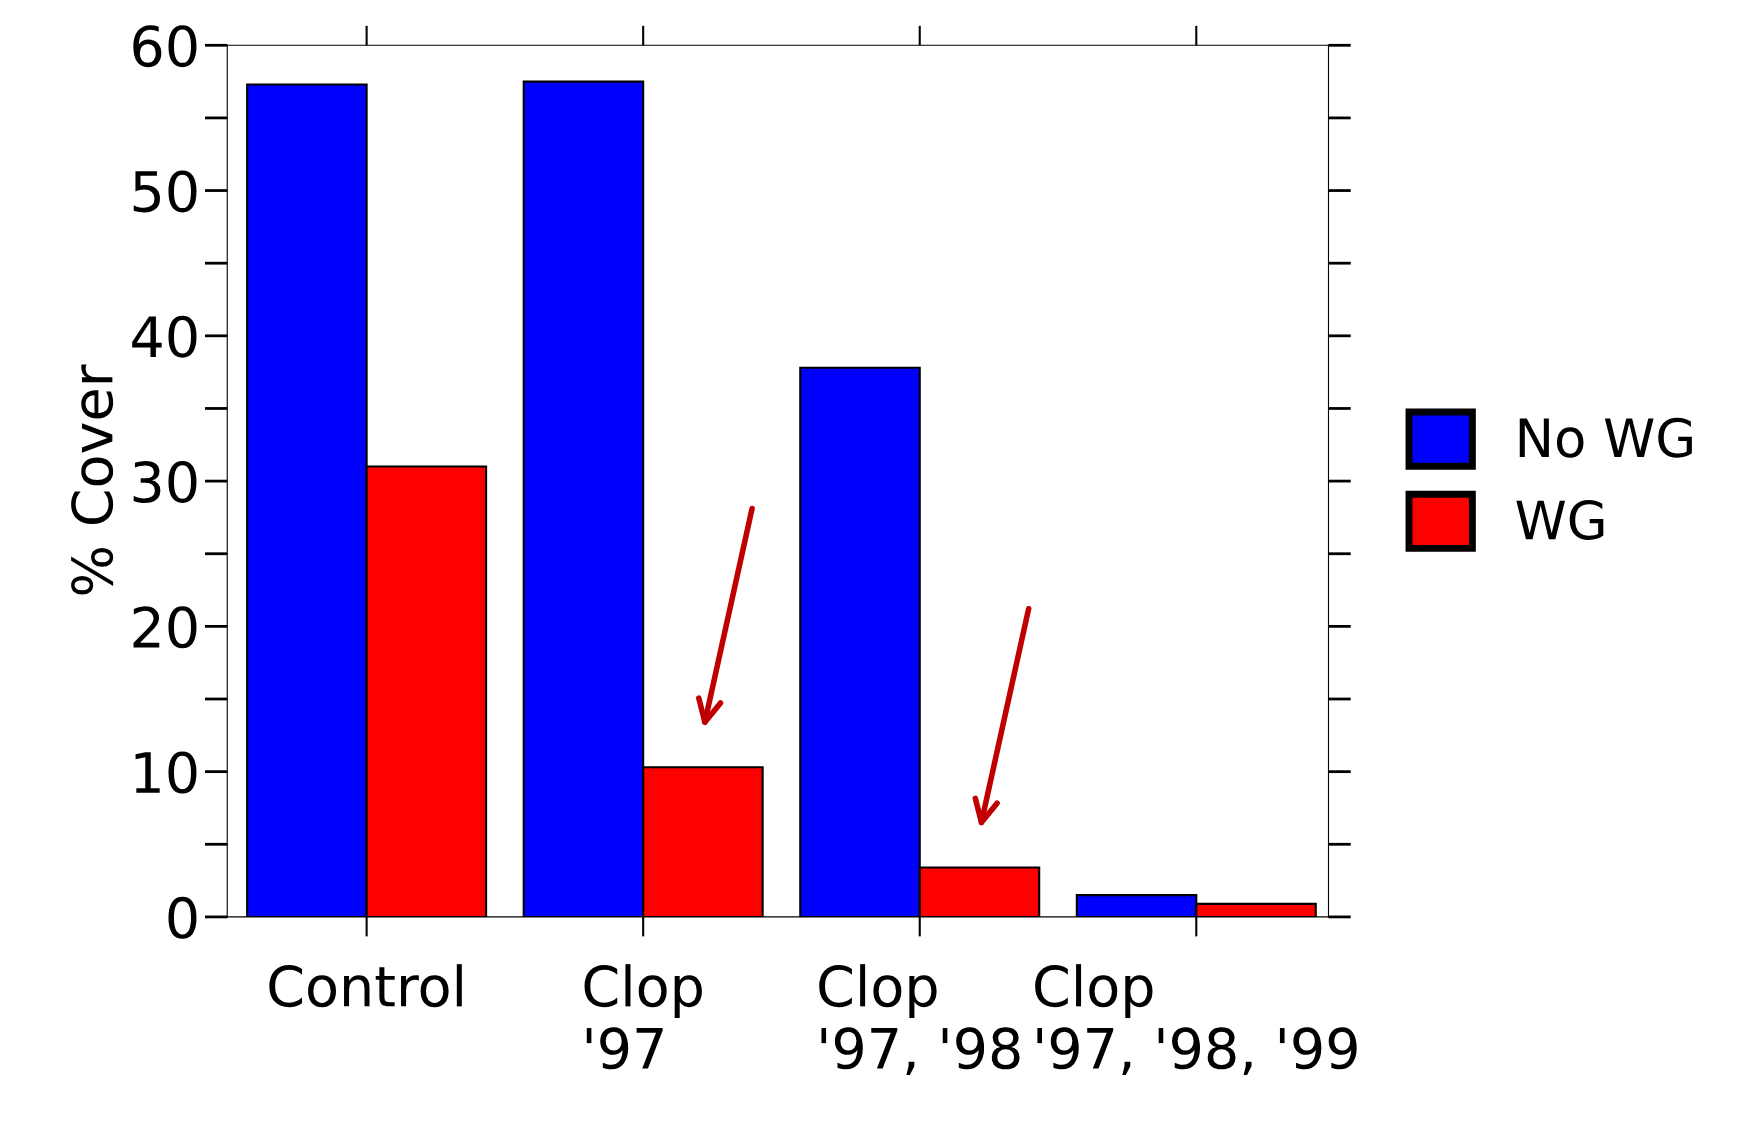  I want to click on y-tick-label: 0, so click(182, 917).